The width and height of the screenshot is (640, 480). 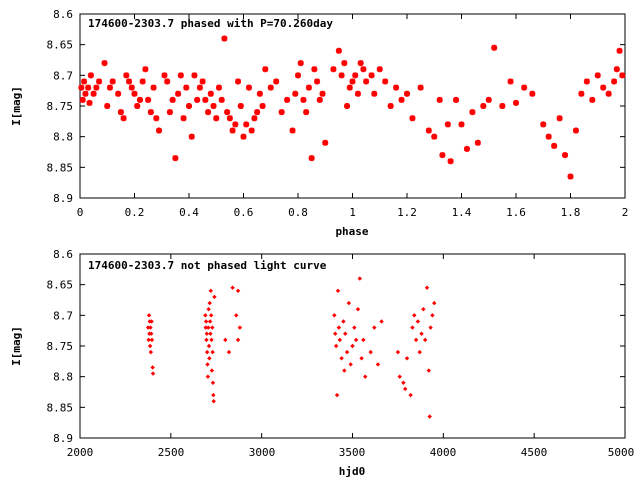 What do you see at coordinates (443, 452) in the screenshot?
I see `unphased-x-tick-label: 4000` at bounding box center [443, 452].